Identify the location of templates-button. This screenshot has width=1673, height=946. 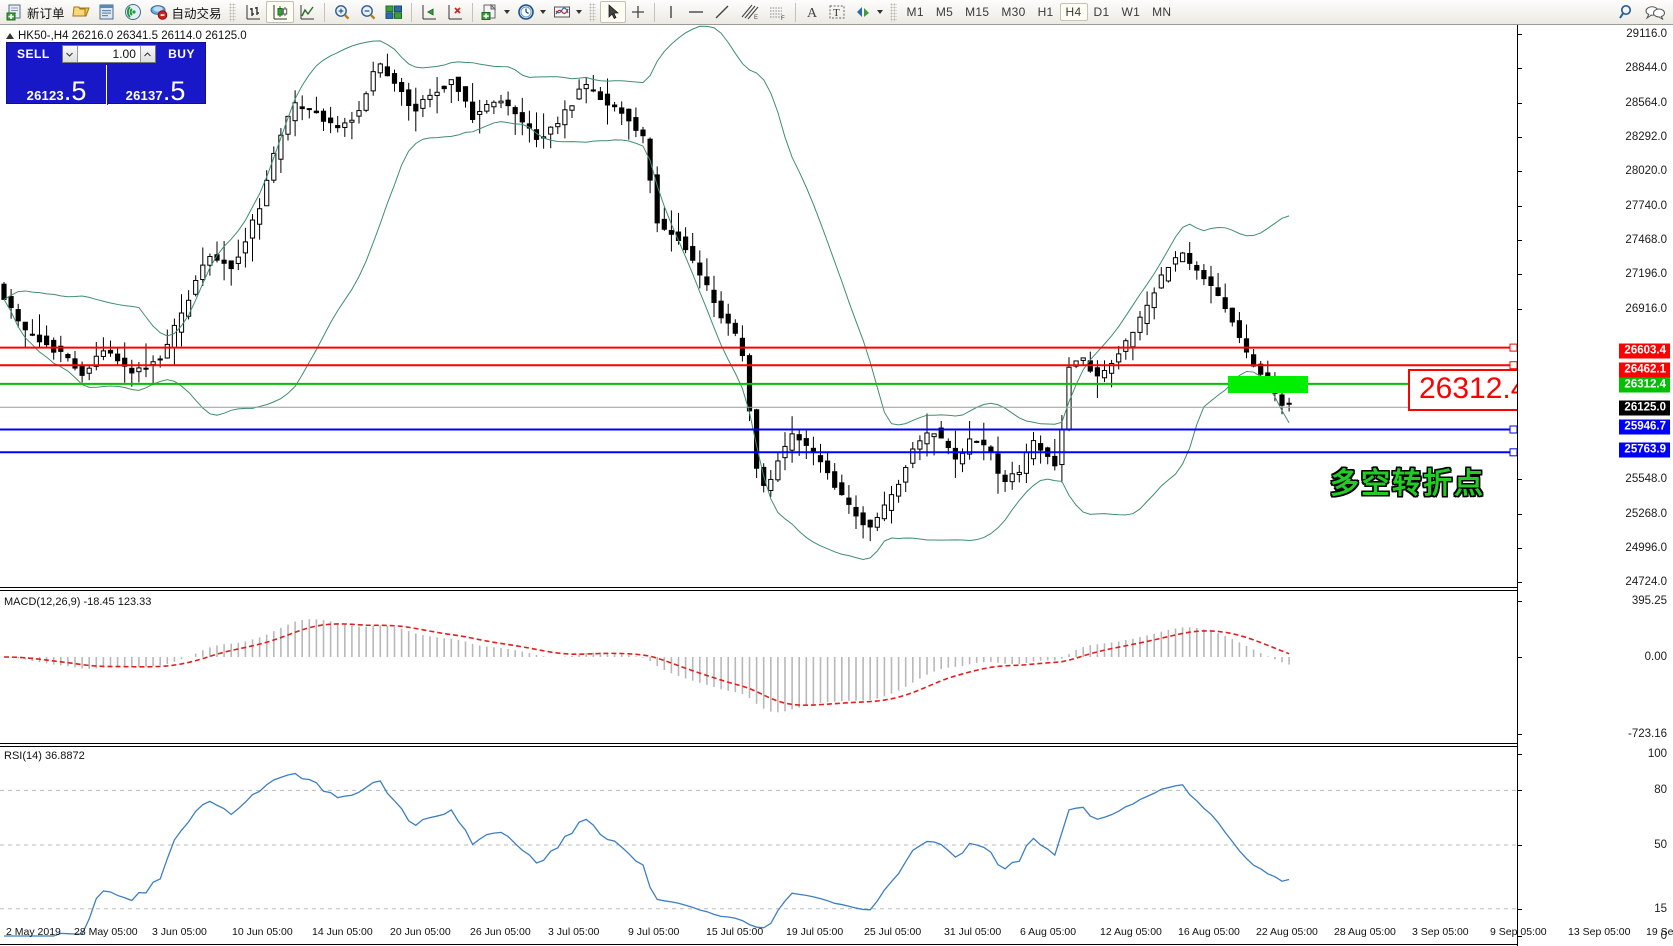
(495, 12).